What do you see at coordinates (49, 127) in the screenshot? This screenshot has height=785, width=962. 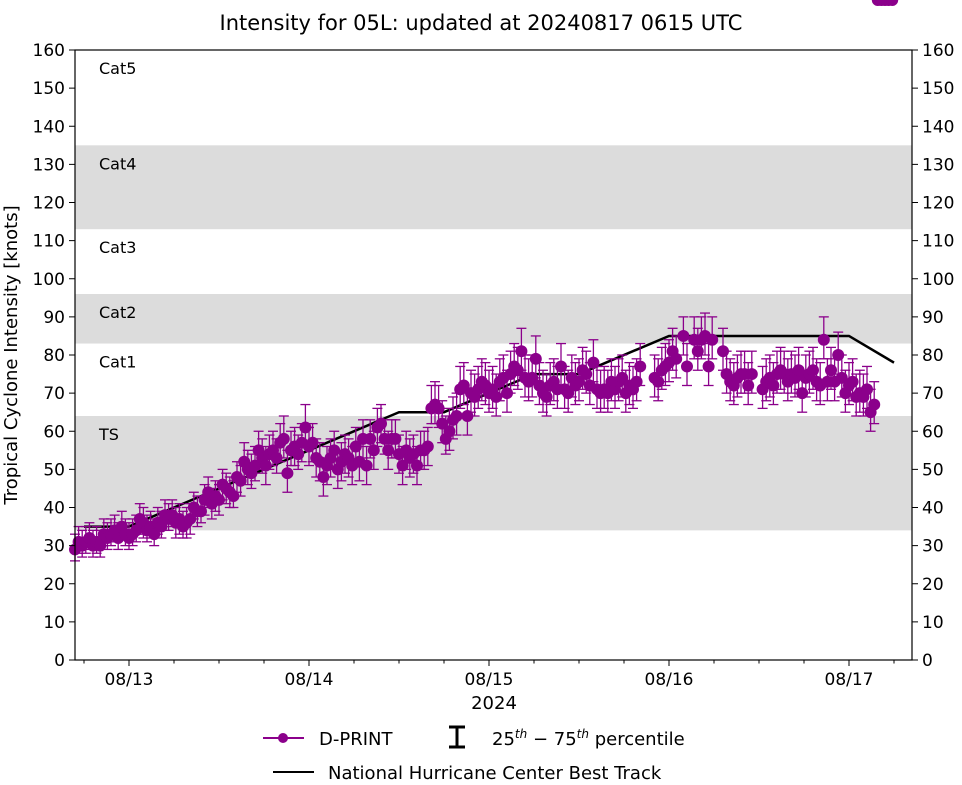 I see `y-tick-label-left: 140` at bounding box center [49, 127].